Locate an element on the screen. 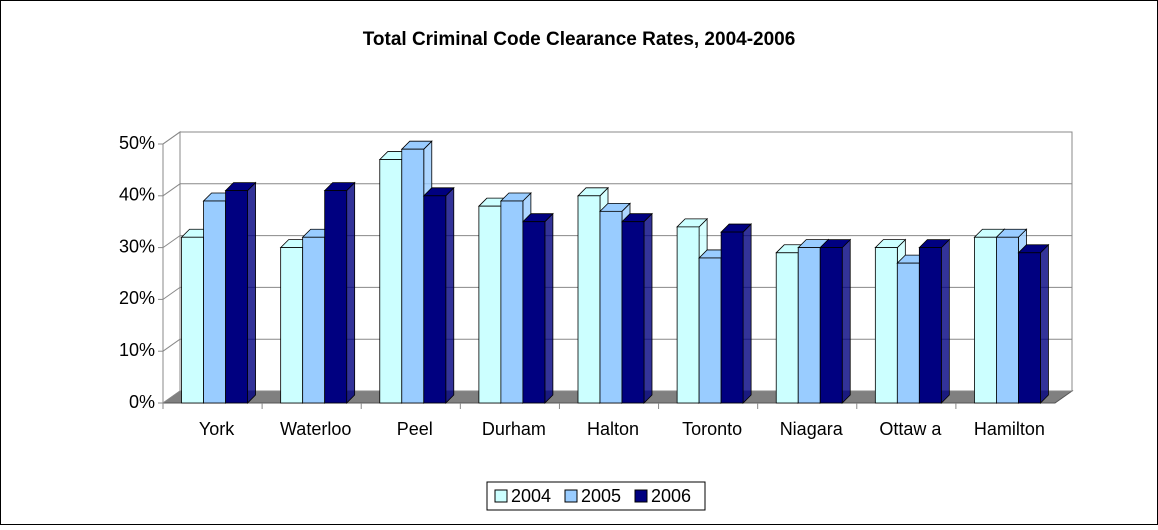 Image resolution: width=1158 pixels, height=530 pixels. legend-box is located at coordinates (596, 496).